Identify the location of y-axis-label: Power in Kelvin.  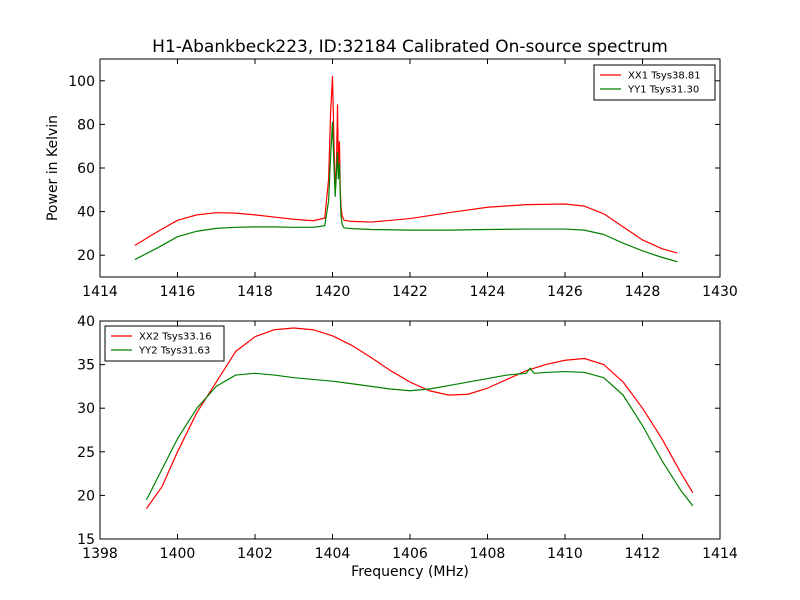
(53, 168).